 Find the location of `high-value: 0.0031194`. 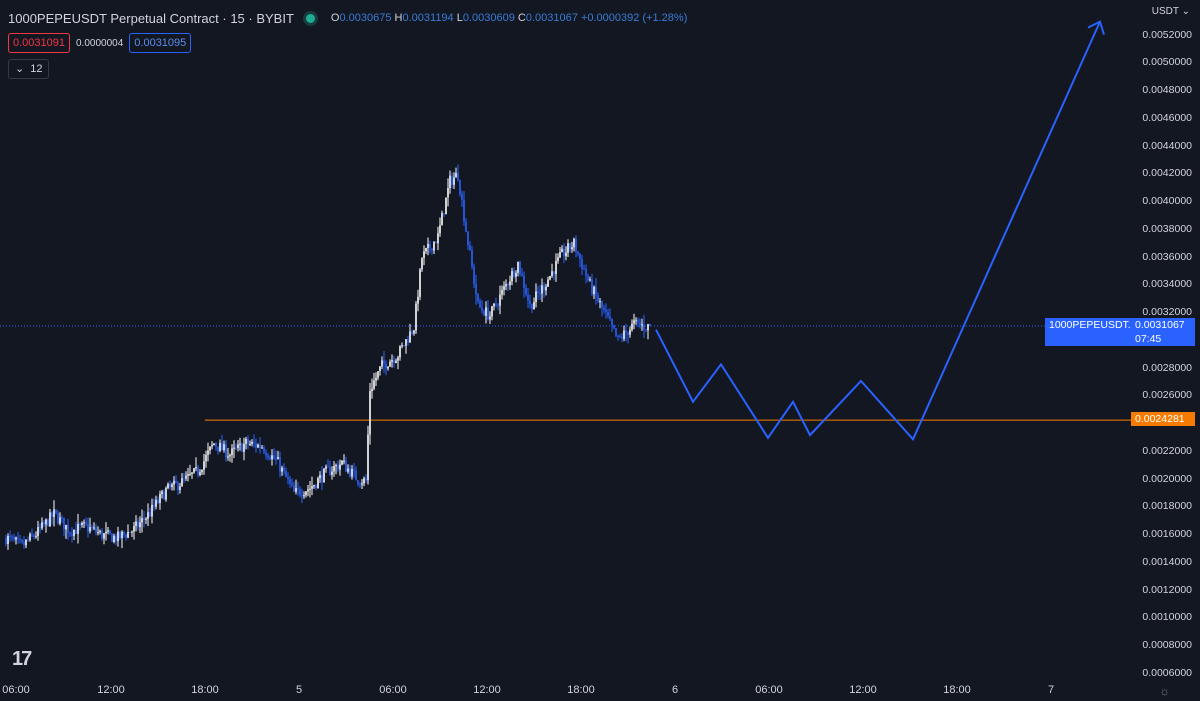

high-value: 0.0031194 is located at coordinates (428, 18).